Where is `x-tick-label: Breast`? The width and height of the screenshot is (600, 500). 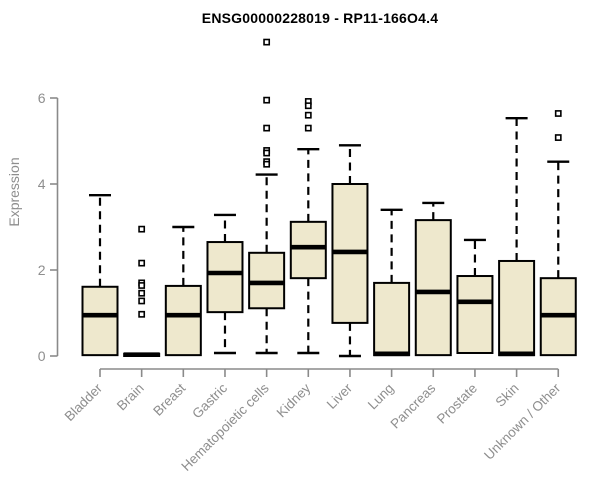
x-tick-label: Breast is located at coordinates (169, 399).